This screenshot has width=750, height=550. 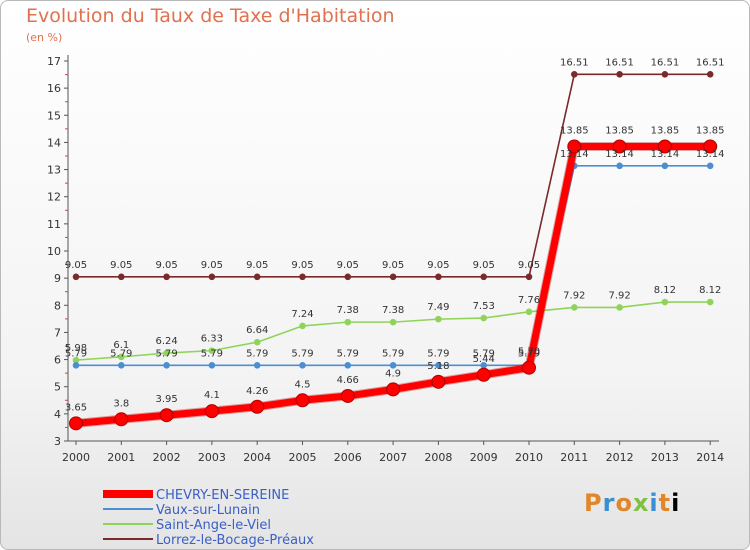 What do you see at coordinates (57, 278) in the screenshot?
I see `y-tick-label: 9` at bounding box center [57, 278].